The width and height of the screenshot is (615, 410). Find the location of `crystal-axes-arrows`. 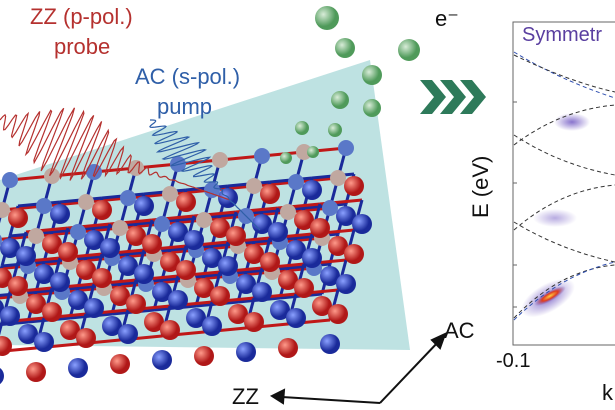

crystal-axes-arrows is located at coordinates (358, 368).